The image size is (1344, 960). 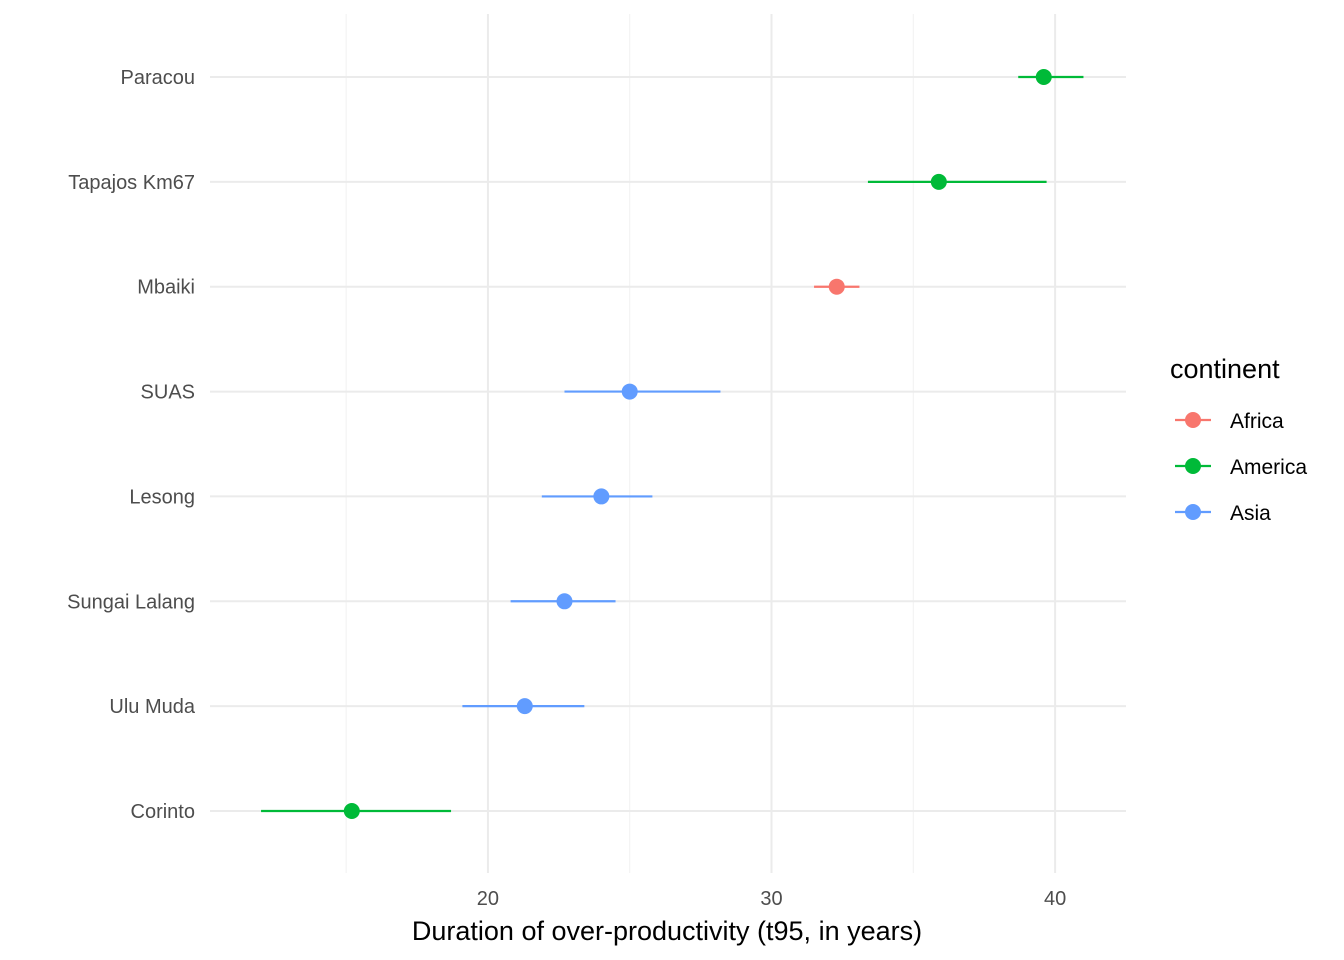 I want to click on y-tick-label: Corinto, so click(x=163, y=812).